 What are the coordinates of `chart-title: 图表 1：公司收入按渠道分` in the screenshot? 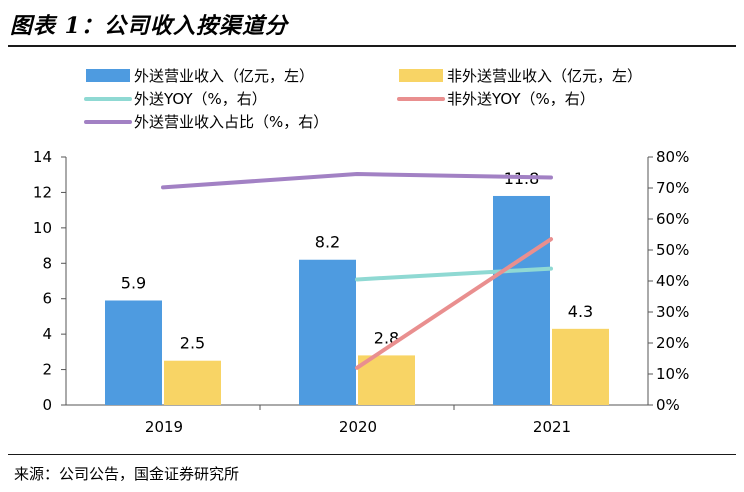 It's located at (149, 26).